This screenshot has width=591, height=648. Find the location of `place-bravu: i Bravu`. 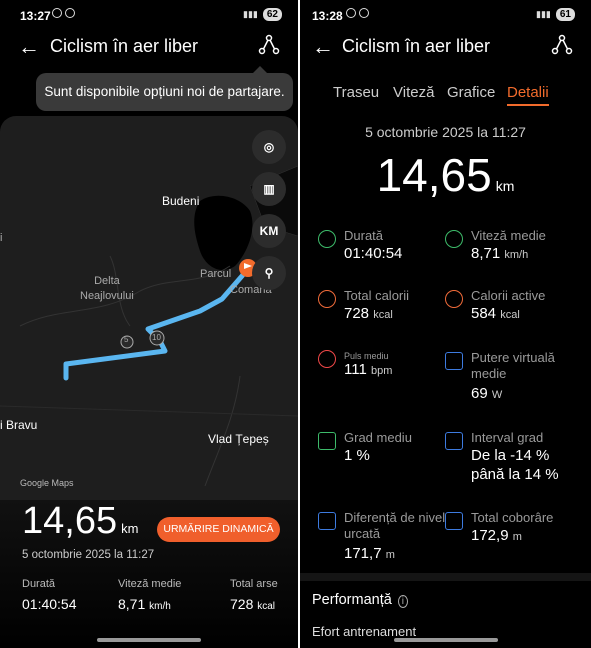

place-bravu: i Bravu is located at coordinates (19, 425).